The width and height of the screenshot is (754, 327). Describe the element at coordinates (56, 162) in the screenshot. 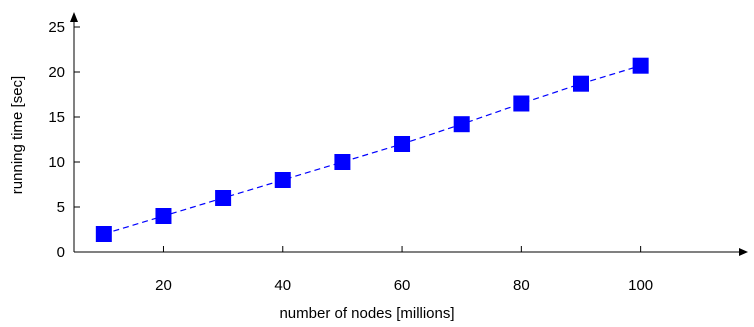

I see `y-tick-label: 10` at that location.